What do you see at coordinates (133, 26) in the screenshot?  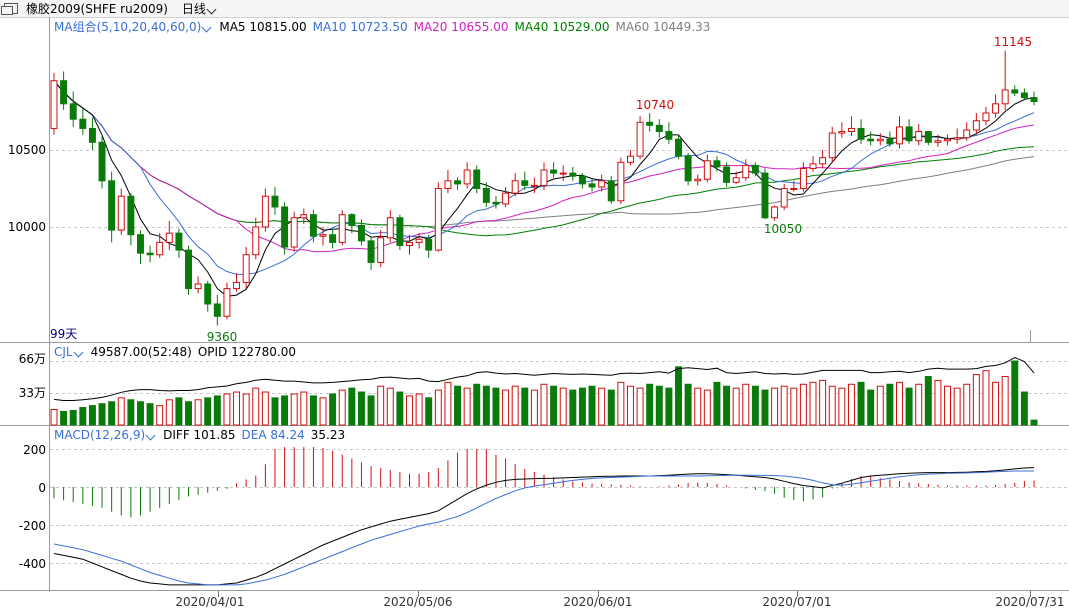 I see `ma-group-selector: MA组合(5,10,20,40,60,0)` at bounding box center [133, 26].